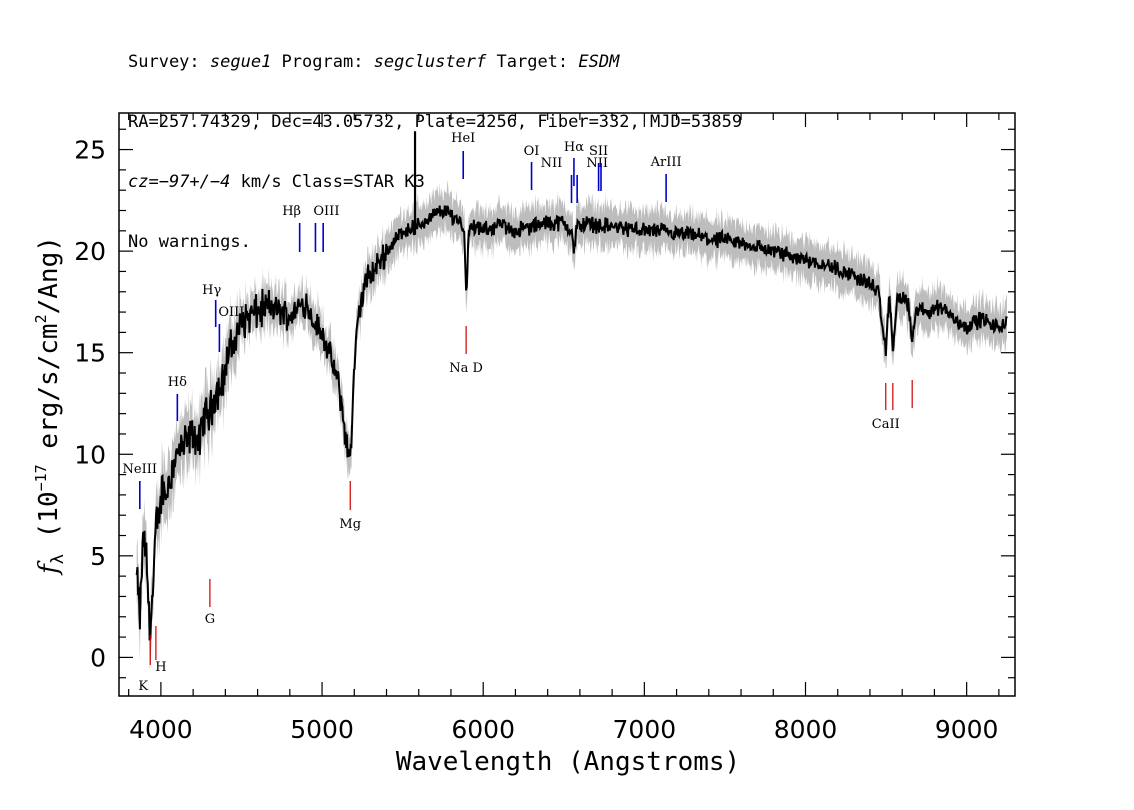  I want to click on program-label: Program:, so click(322, 62).